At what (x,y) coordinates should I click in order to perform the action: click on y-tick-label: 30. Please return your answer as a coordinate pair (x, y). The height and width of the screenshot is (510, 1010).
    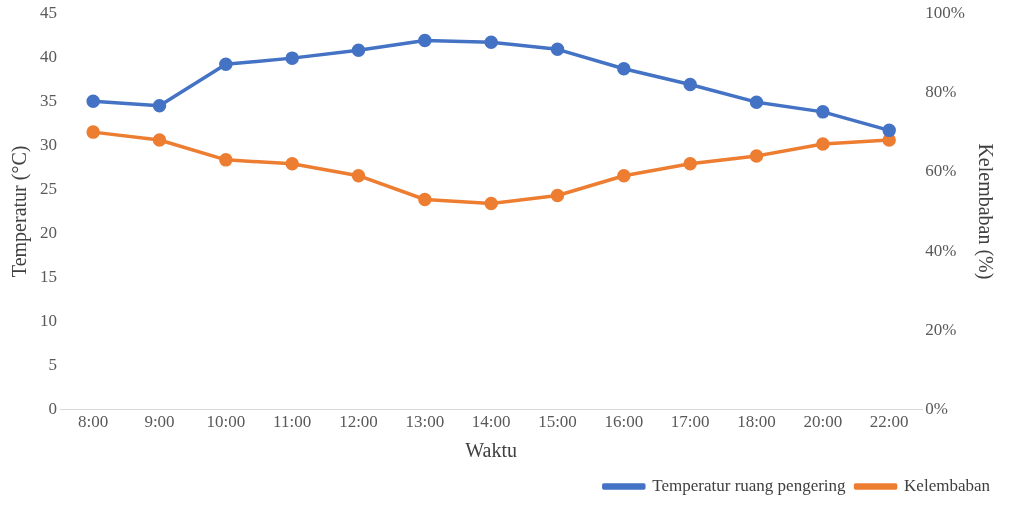
    Looking at the image, I should click on (48, 144).